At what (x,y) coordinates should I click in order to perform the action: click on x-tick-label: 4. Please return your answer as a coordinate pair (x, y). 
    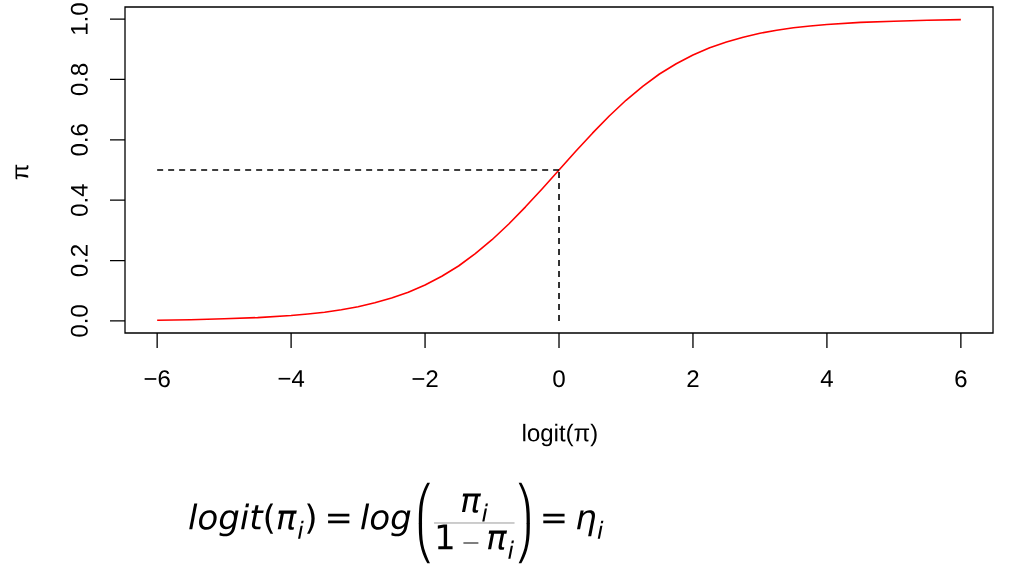
    Looking at the image, I should click on (826, 378).